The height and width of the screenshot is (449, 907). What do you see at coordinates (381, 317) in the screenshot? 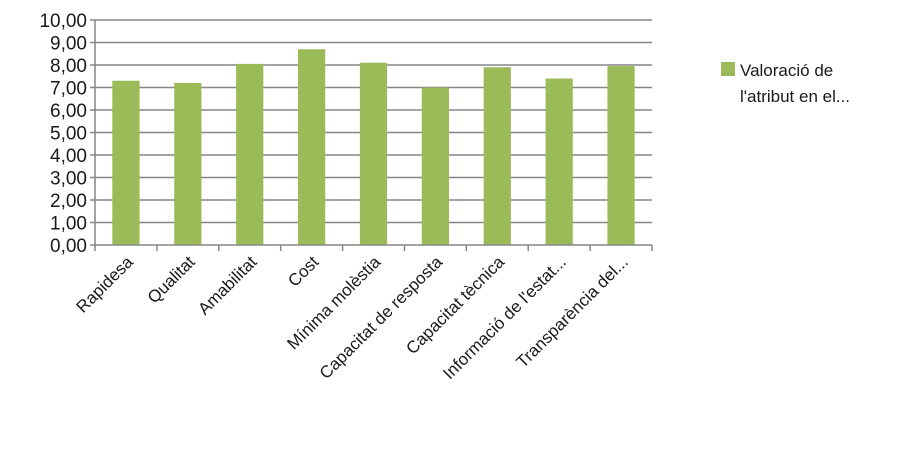
I see `x-tick-label: Capacitat de resposta` at bounding box center [381, 317].